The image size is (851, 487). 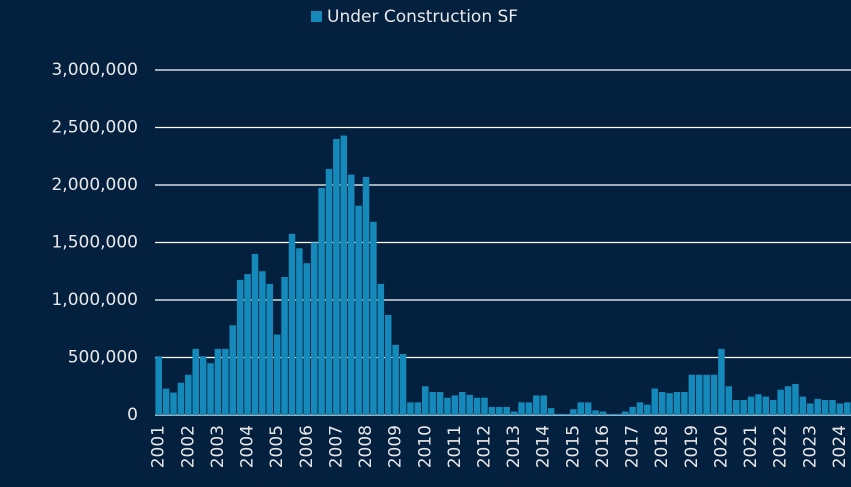 I want to click on x-tick-label: 2010, so click(x=425, y=446).